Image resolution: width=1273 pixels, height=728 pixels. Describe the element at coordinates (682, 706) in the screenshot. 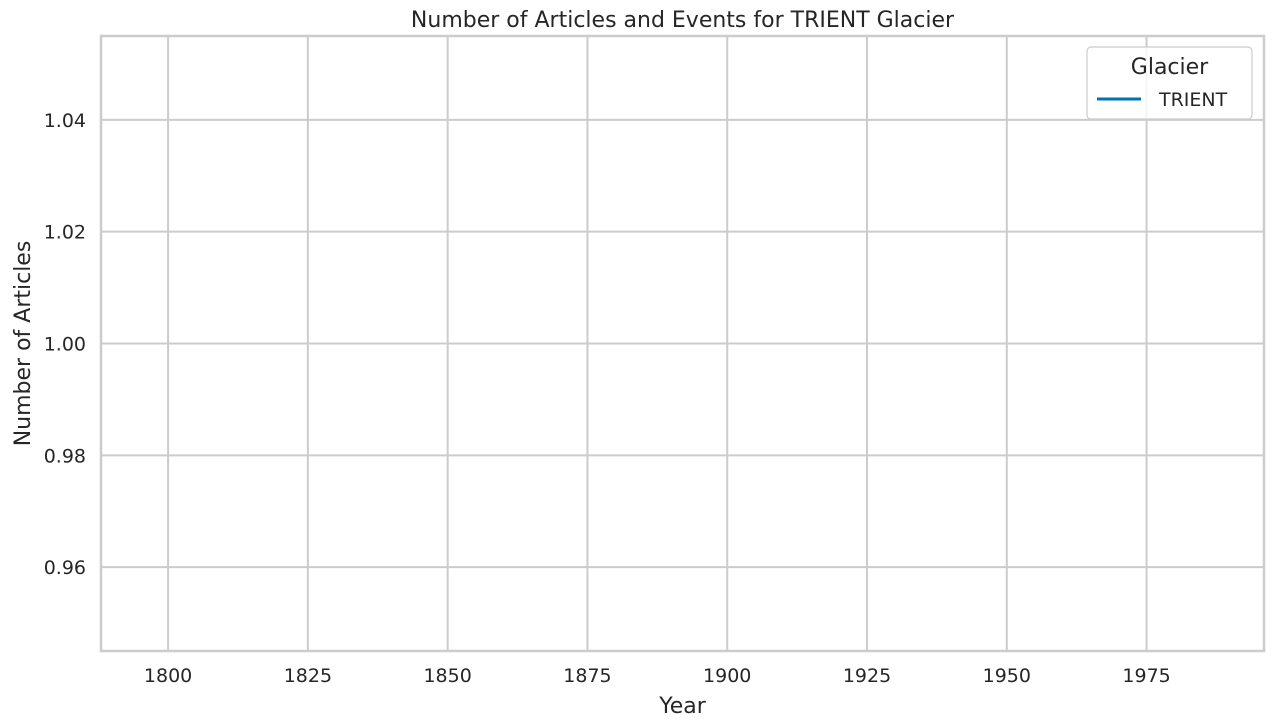

I see `x-axis-title: Year` at that location.